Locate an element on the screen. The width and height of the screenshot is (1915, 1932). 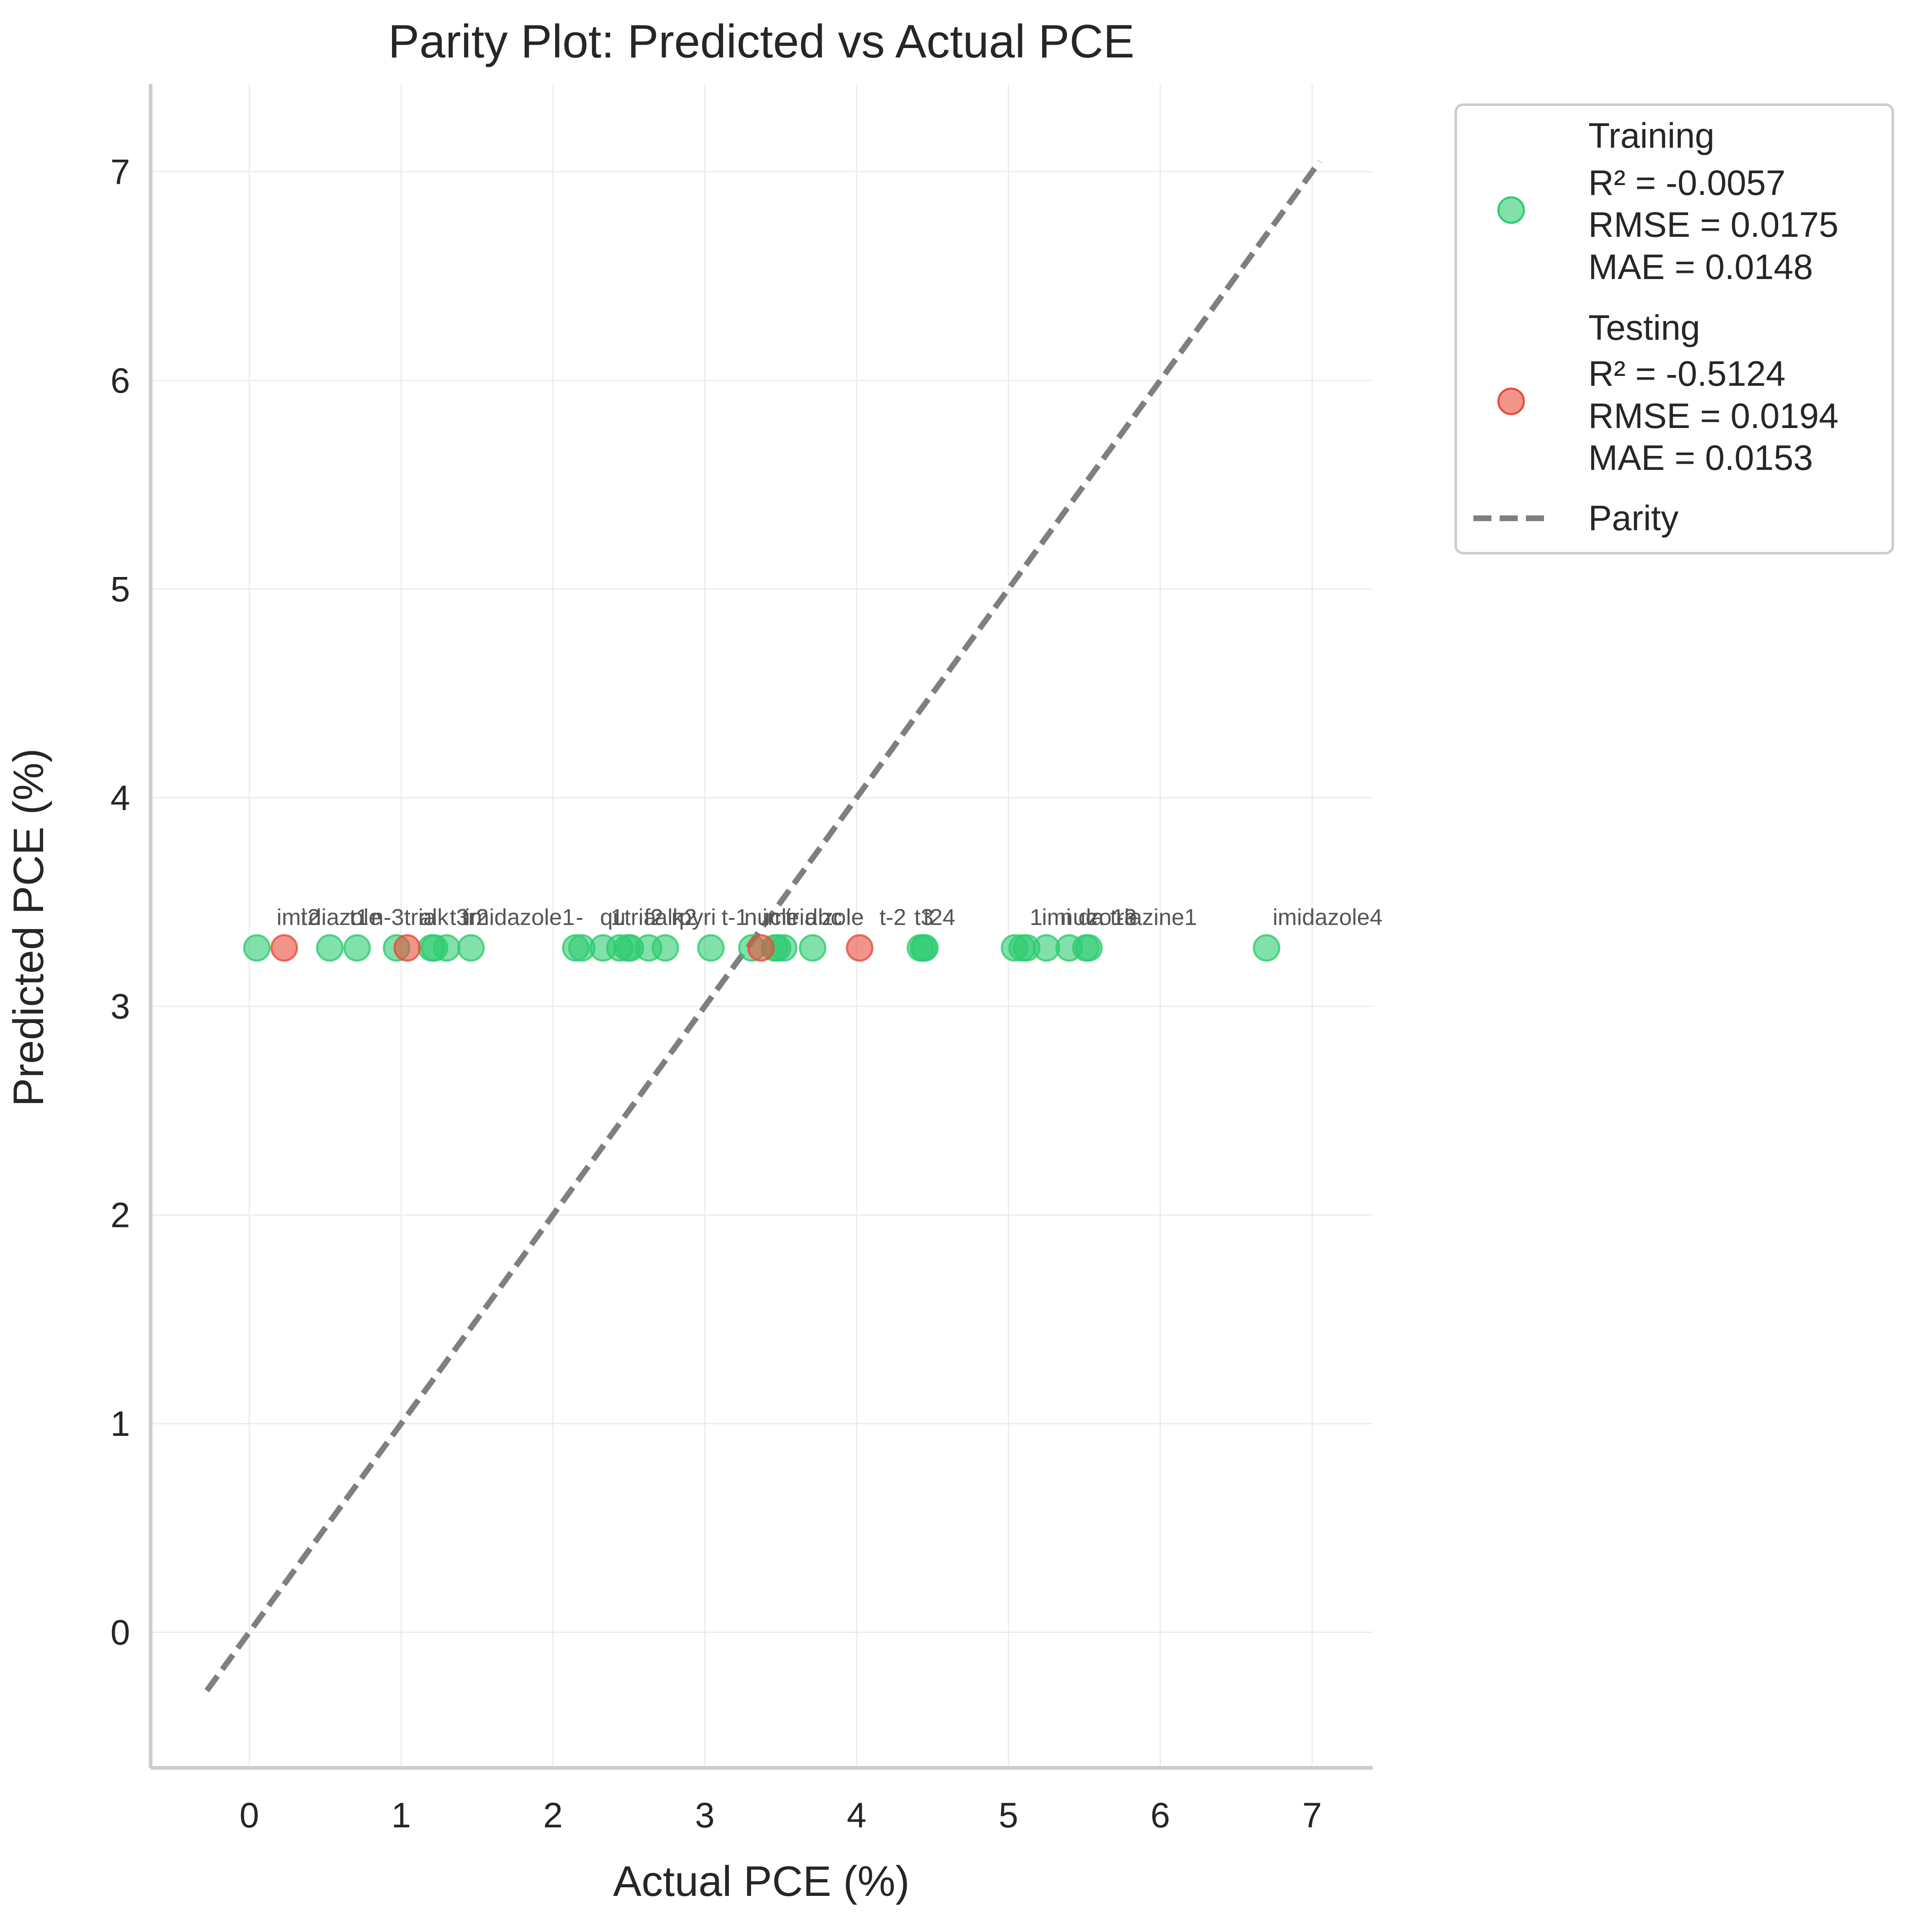
point-annotation-4: n-3 is located at coordinates (387, 917).